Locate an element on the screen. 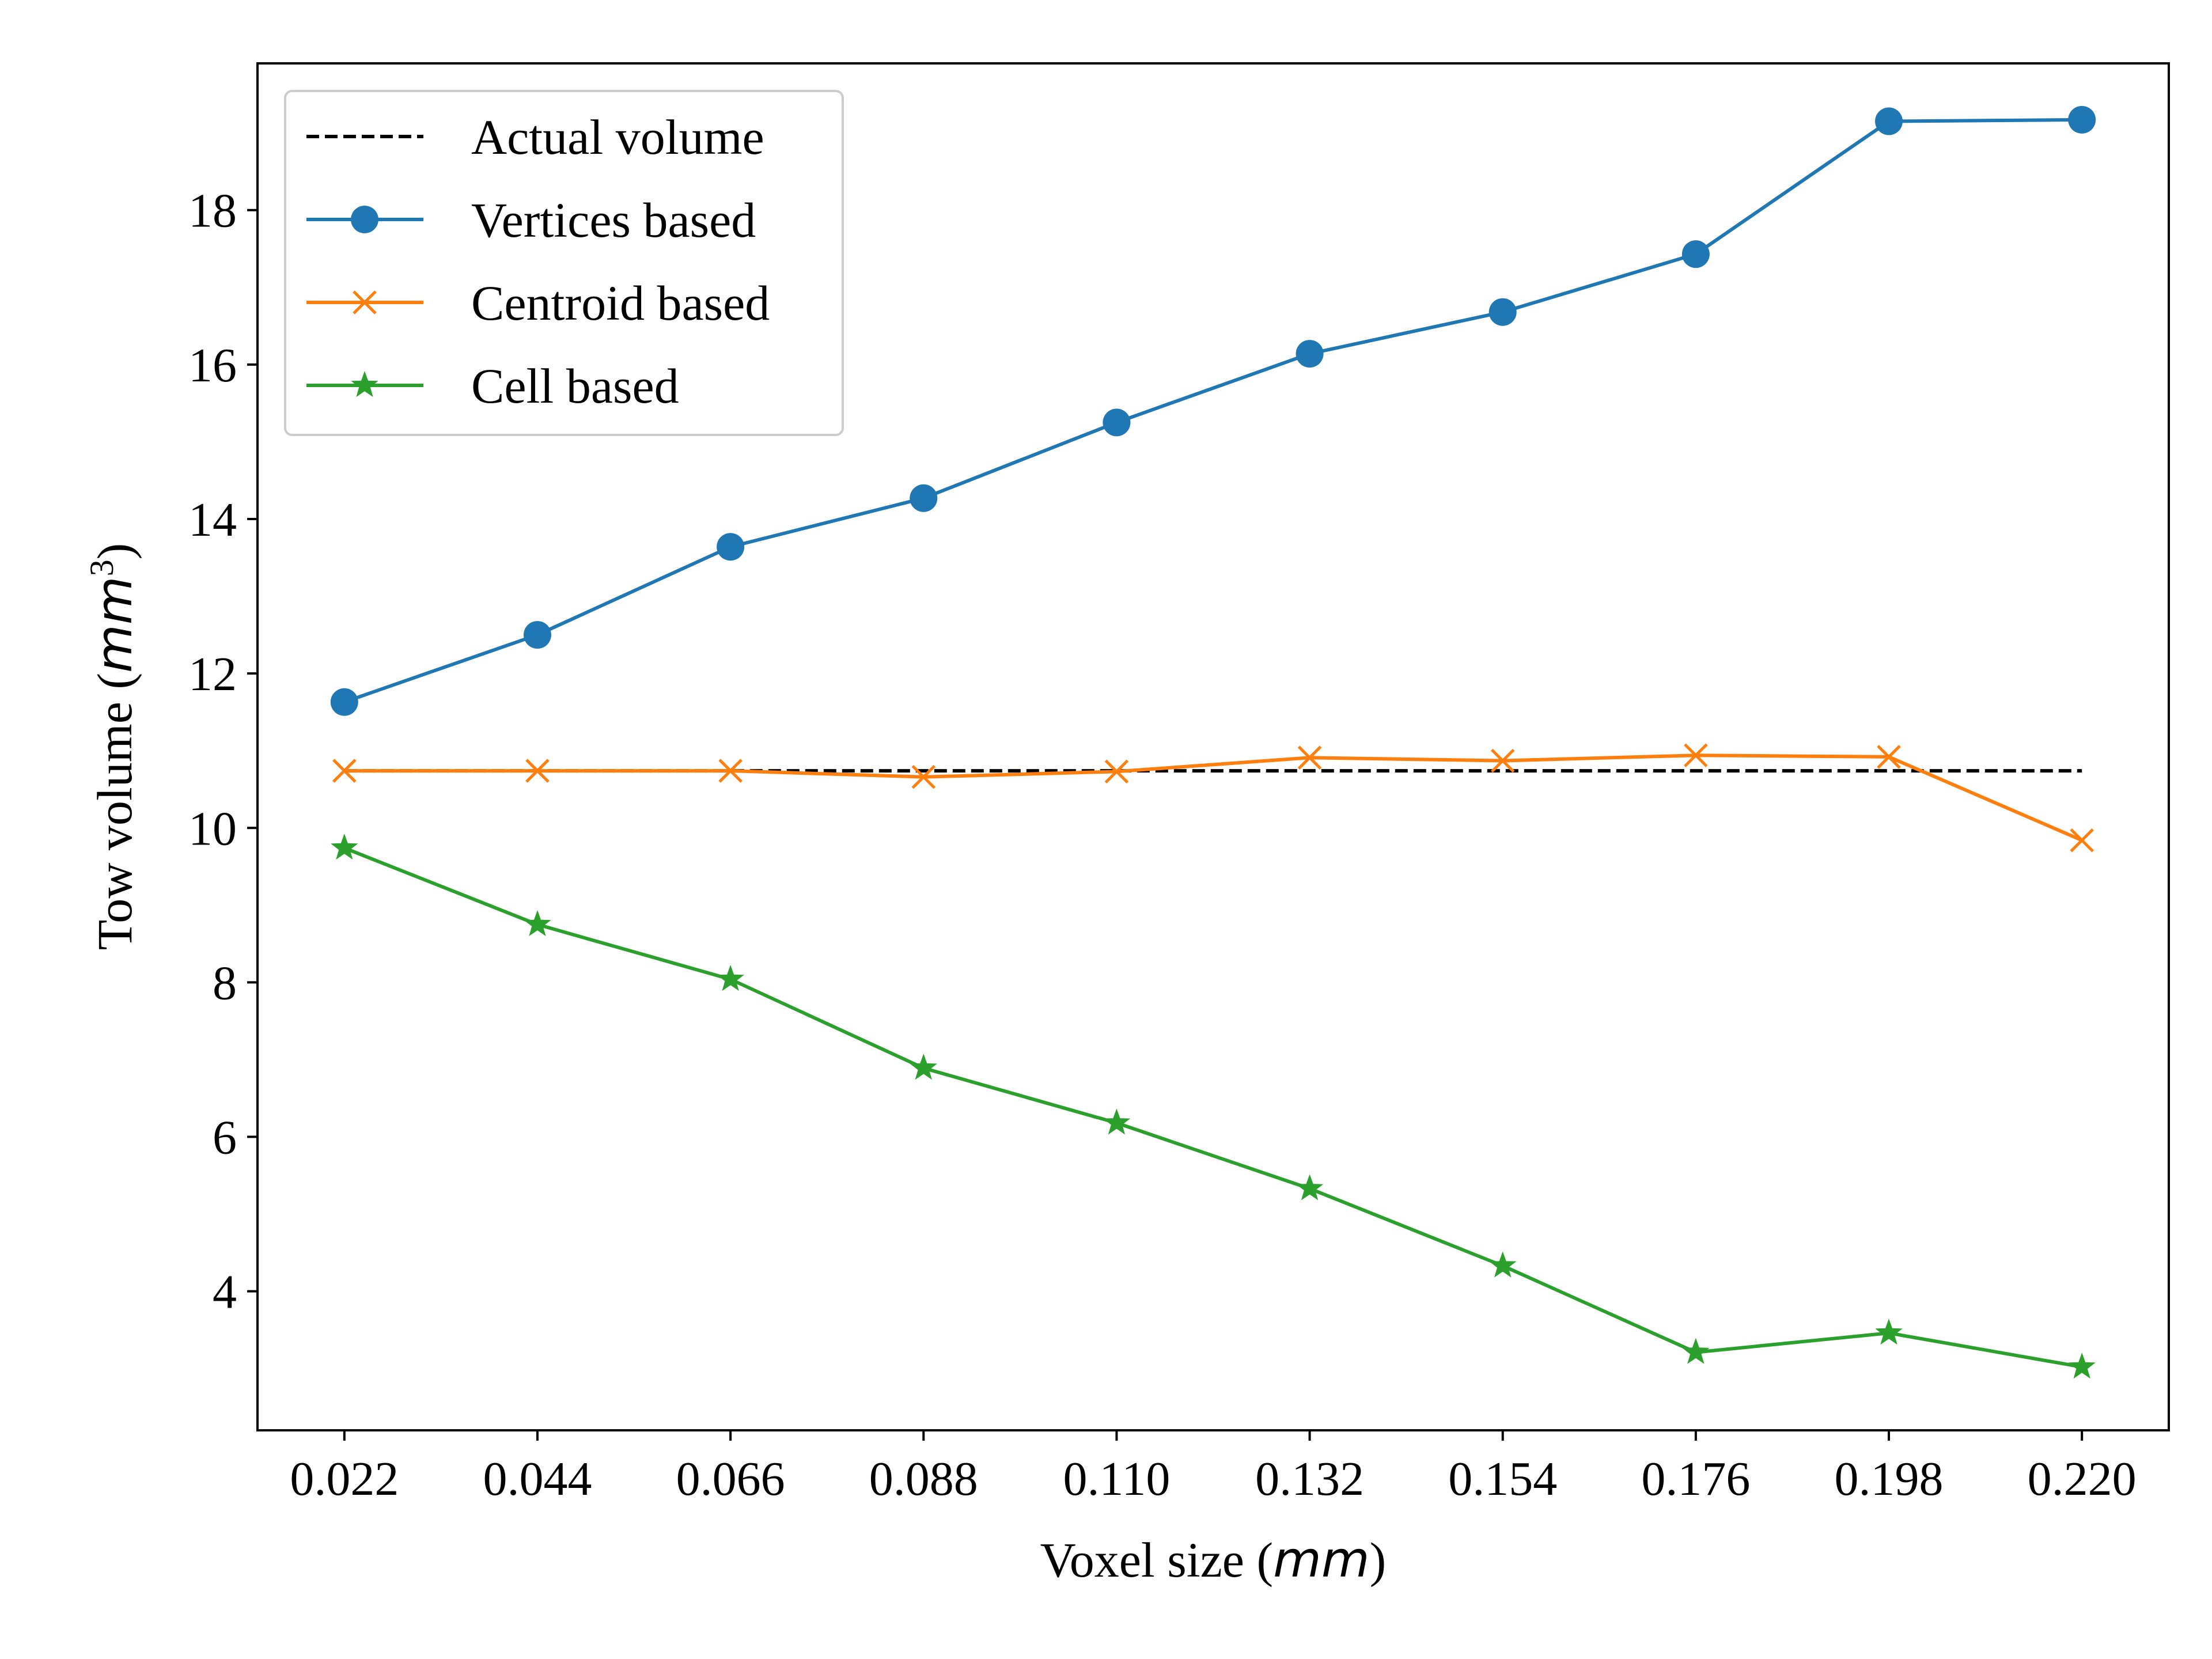  y-tick-label: 6 is located at coordinates (225, 1138).